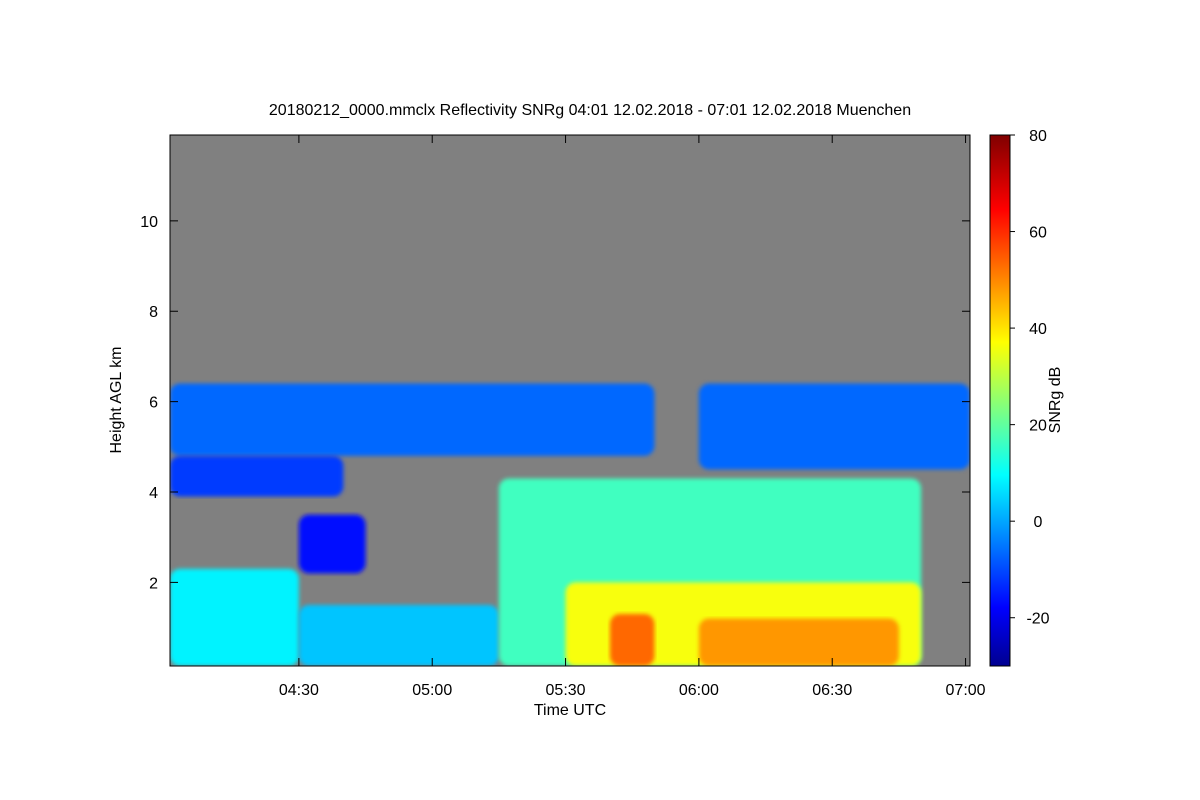  Describe the element at coordinates (1000, 400) in the screenshot. I see `colorbar` at that location.